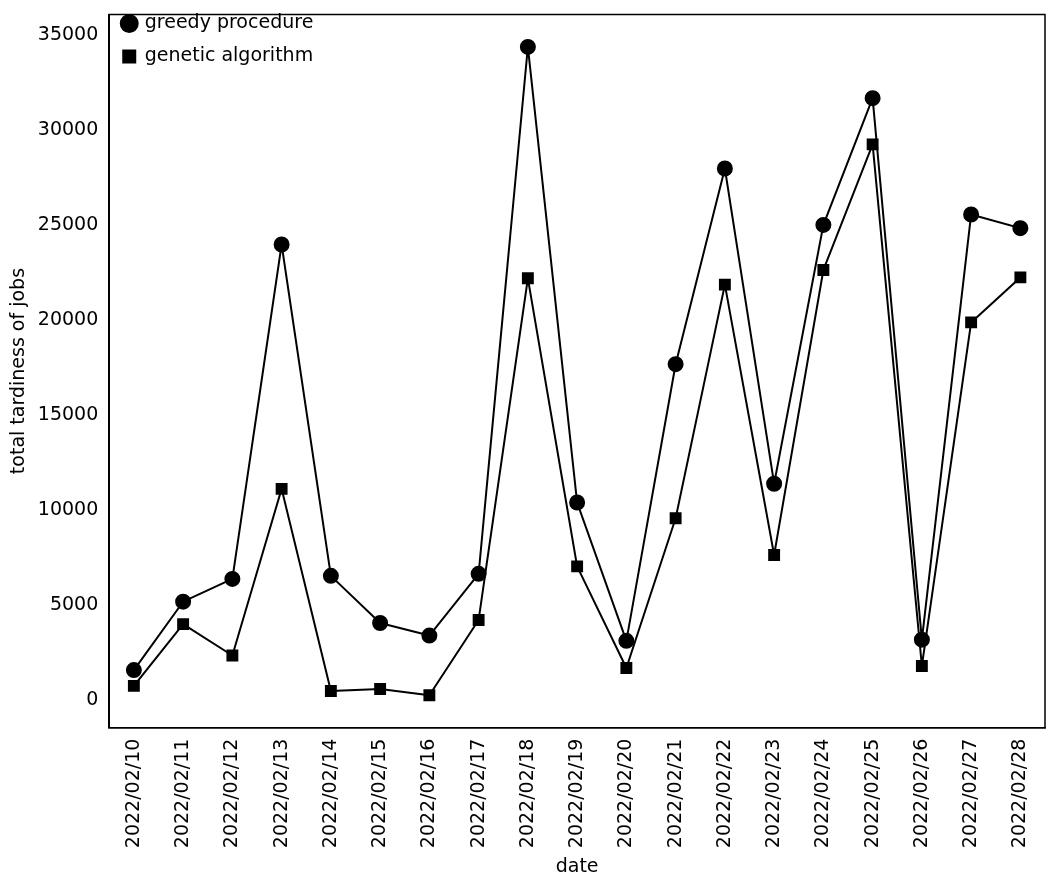 The width and height of the screenshot is (1054, 886). Describe the element at coordinates (92, 698) in the screenshot. I see `y-tick-label: 0` at that location.